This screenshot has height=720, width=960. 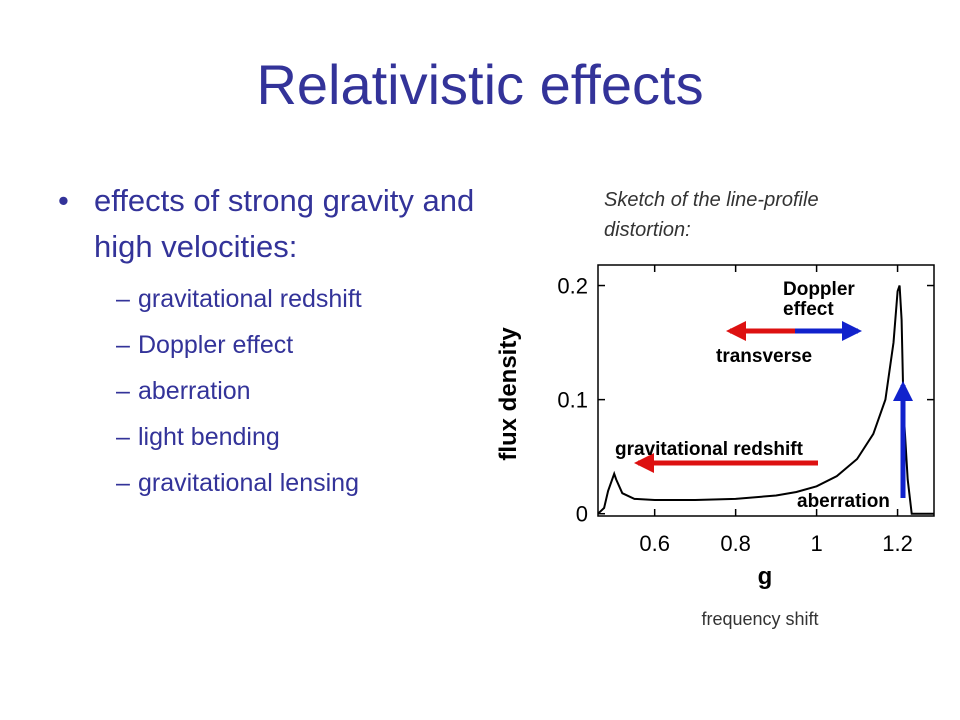 I want to click on sub-bullet-text: gravitational redshift, so click(x=250, y=299).